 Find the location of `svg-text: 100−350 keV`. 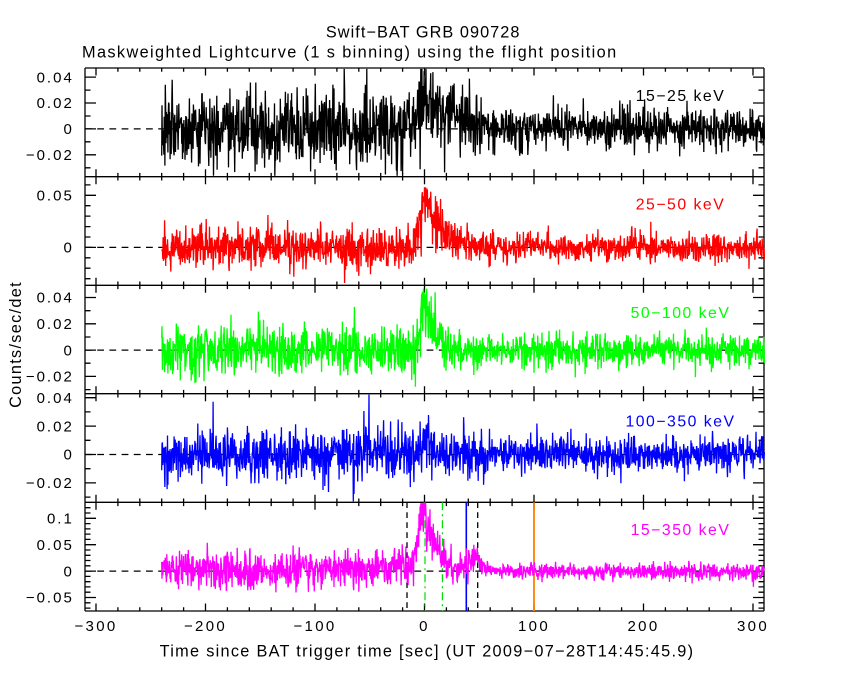

svg-text: 100−350 keV is located at coordinates (680, 422).